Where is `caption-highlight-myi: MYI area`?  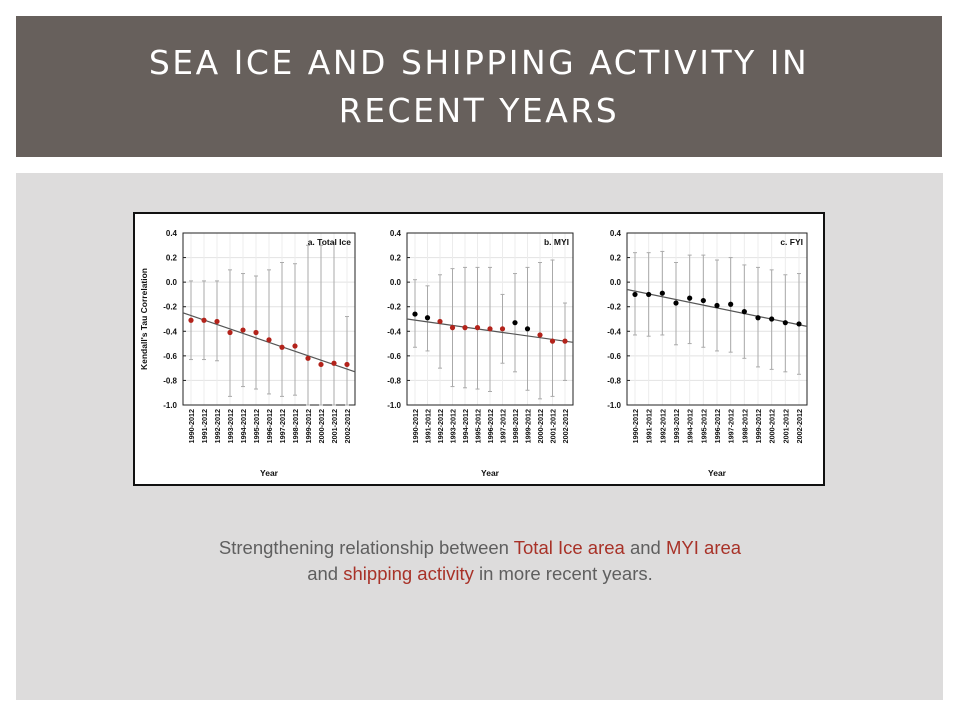
caption-highlight-myi: MYI area is located at coordinates (704, 547).